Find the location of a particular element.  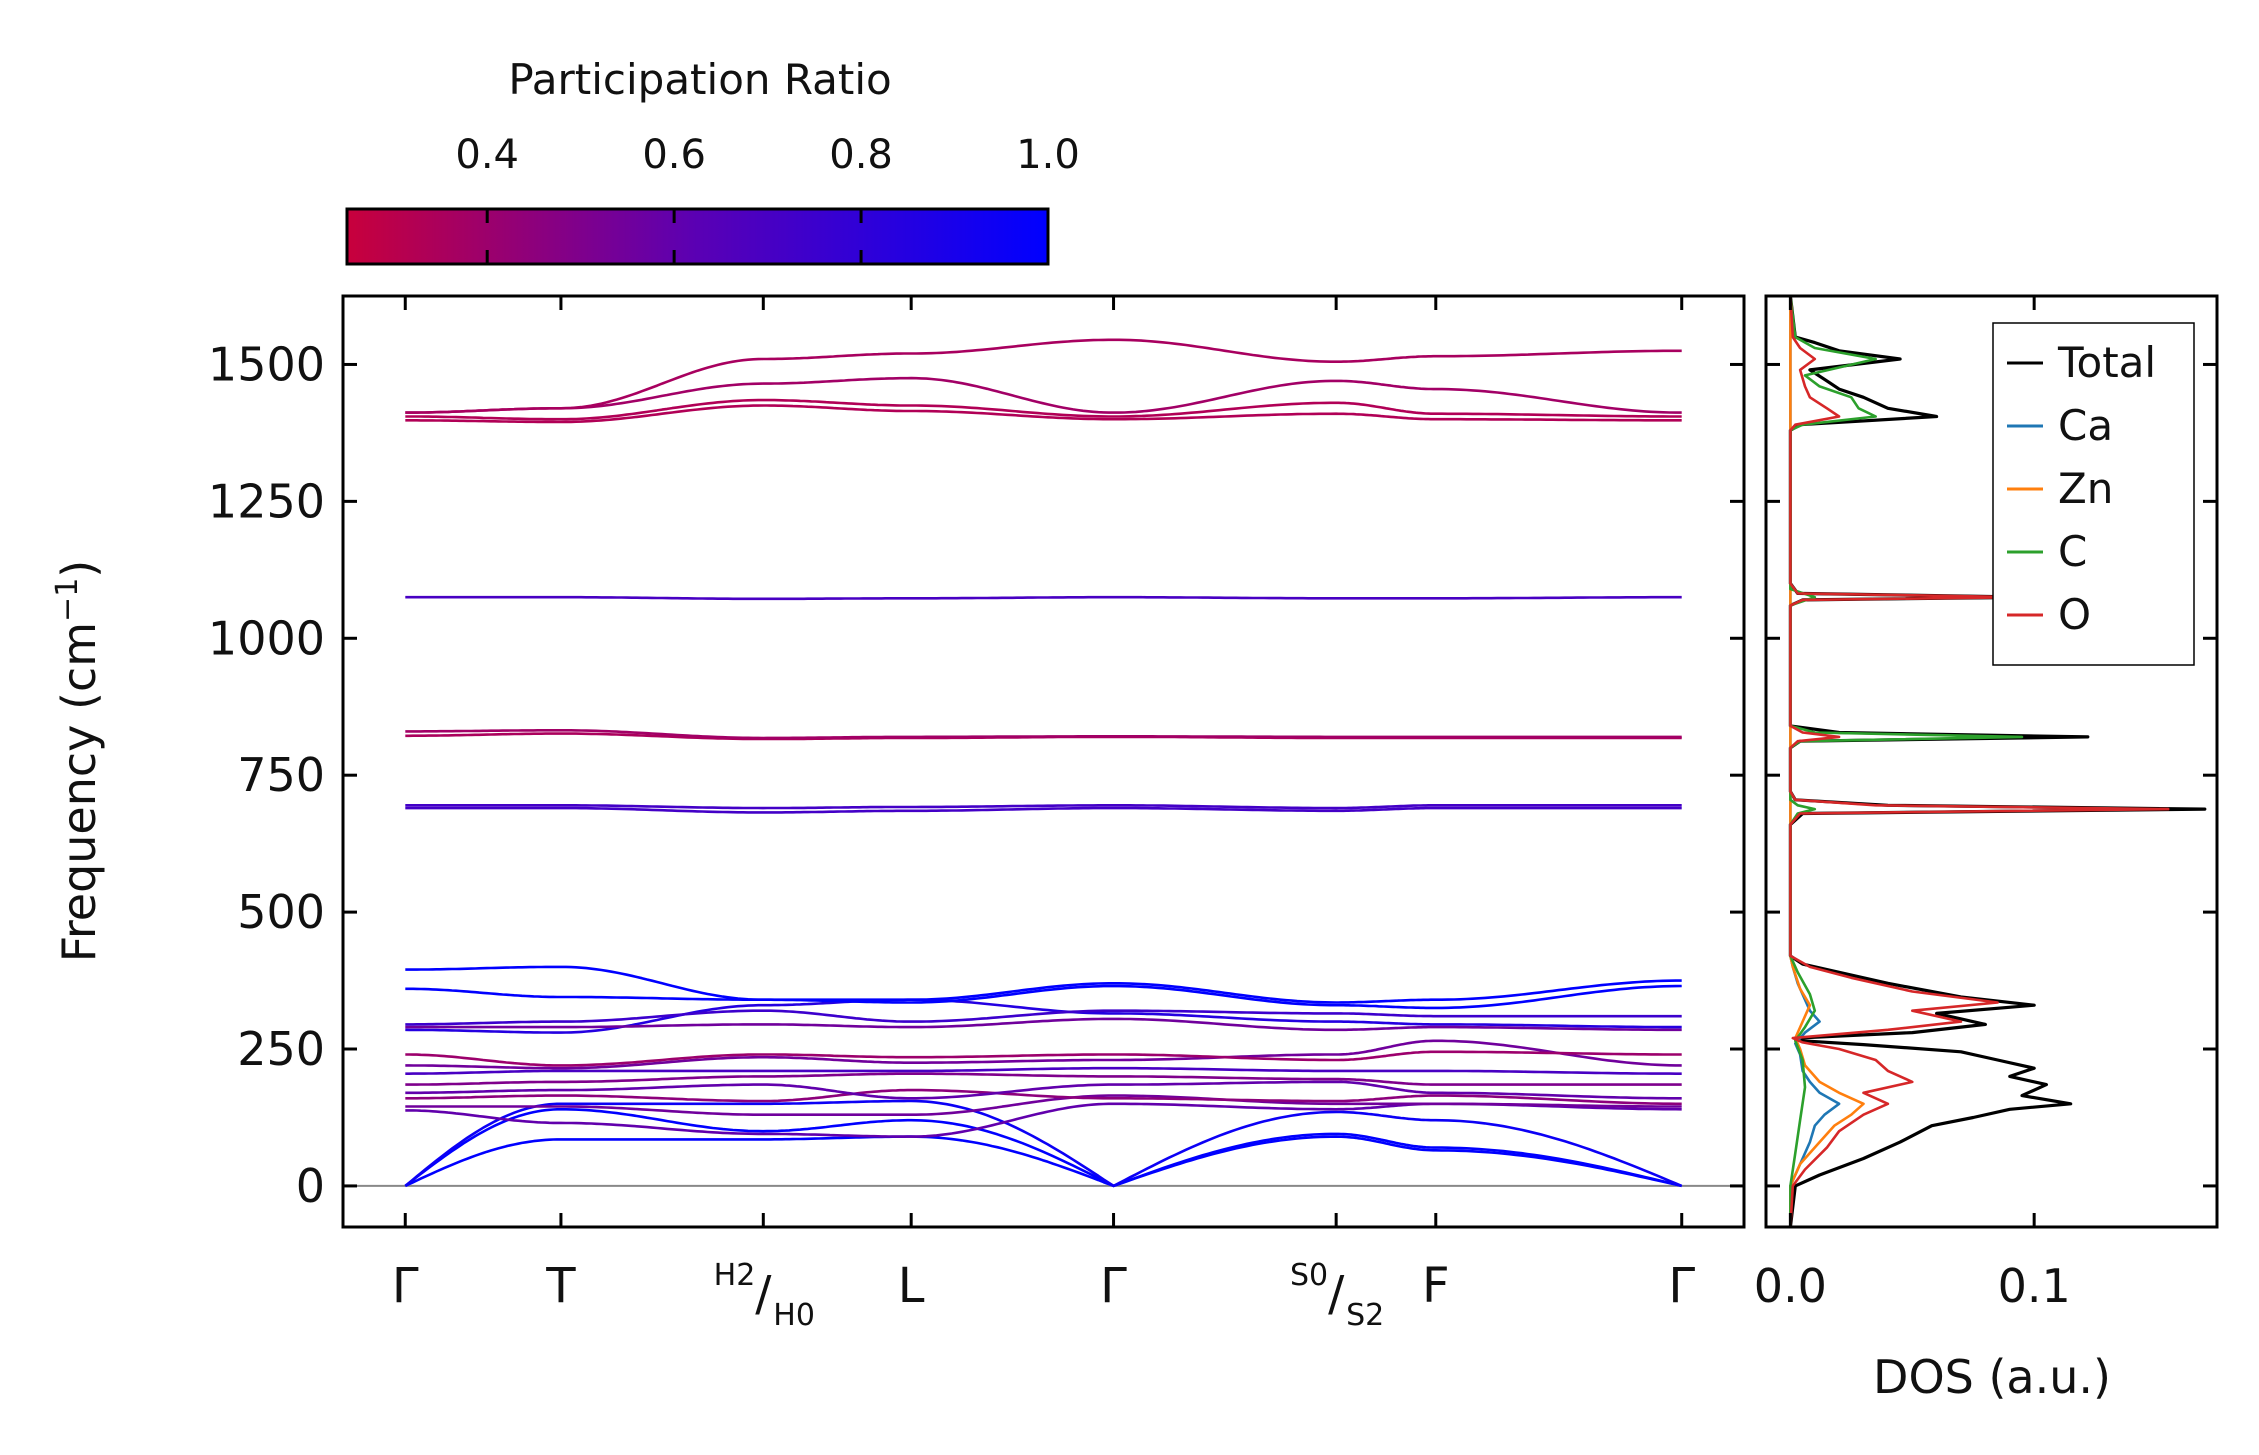

dos-x-tick-label: 0.1 is located at coordinates (2034, 1286).